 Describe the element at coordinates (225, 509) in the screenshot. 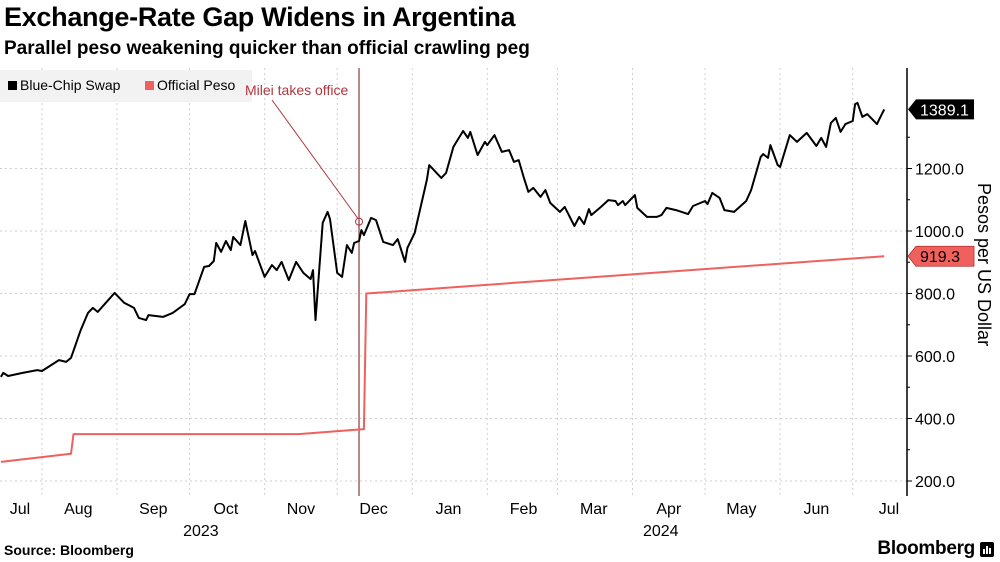

I see `x-tick-label: Oct` at that location.